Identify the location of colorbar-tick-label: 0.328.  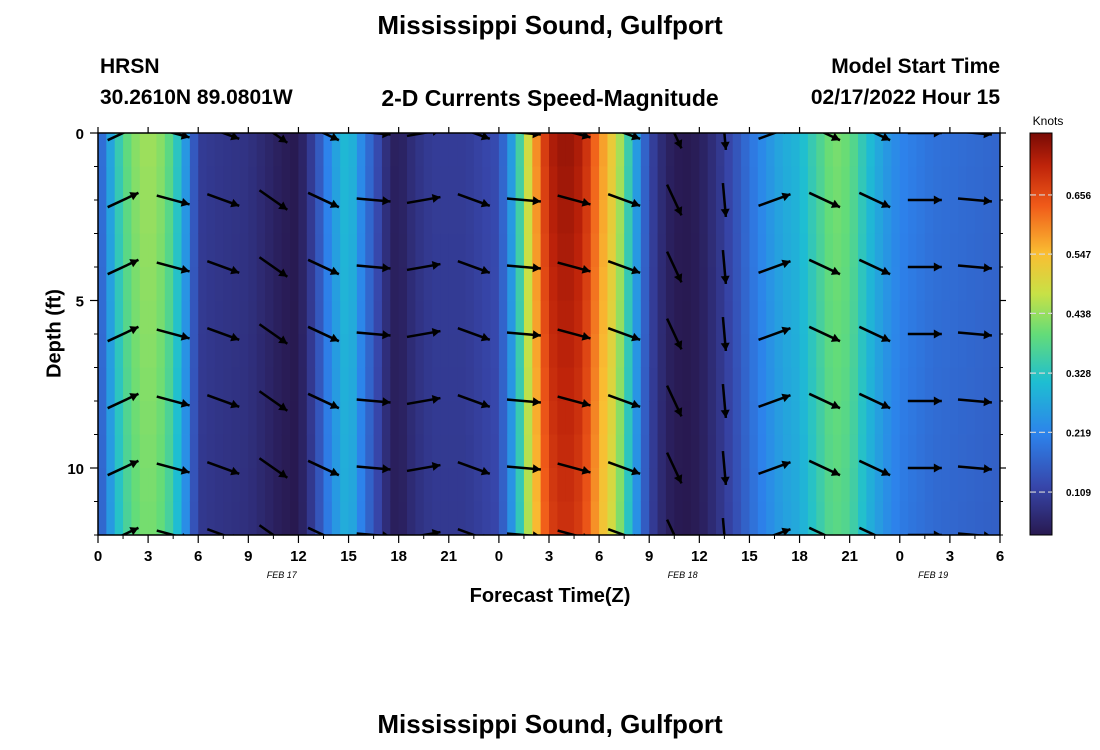
(1078, 374).